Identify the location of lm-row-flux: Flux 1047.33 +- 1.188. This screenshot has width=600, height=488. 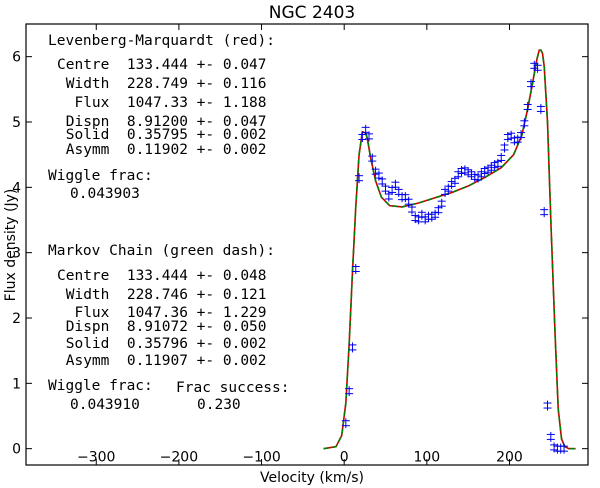
(162, 103).